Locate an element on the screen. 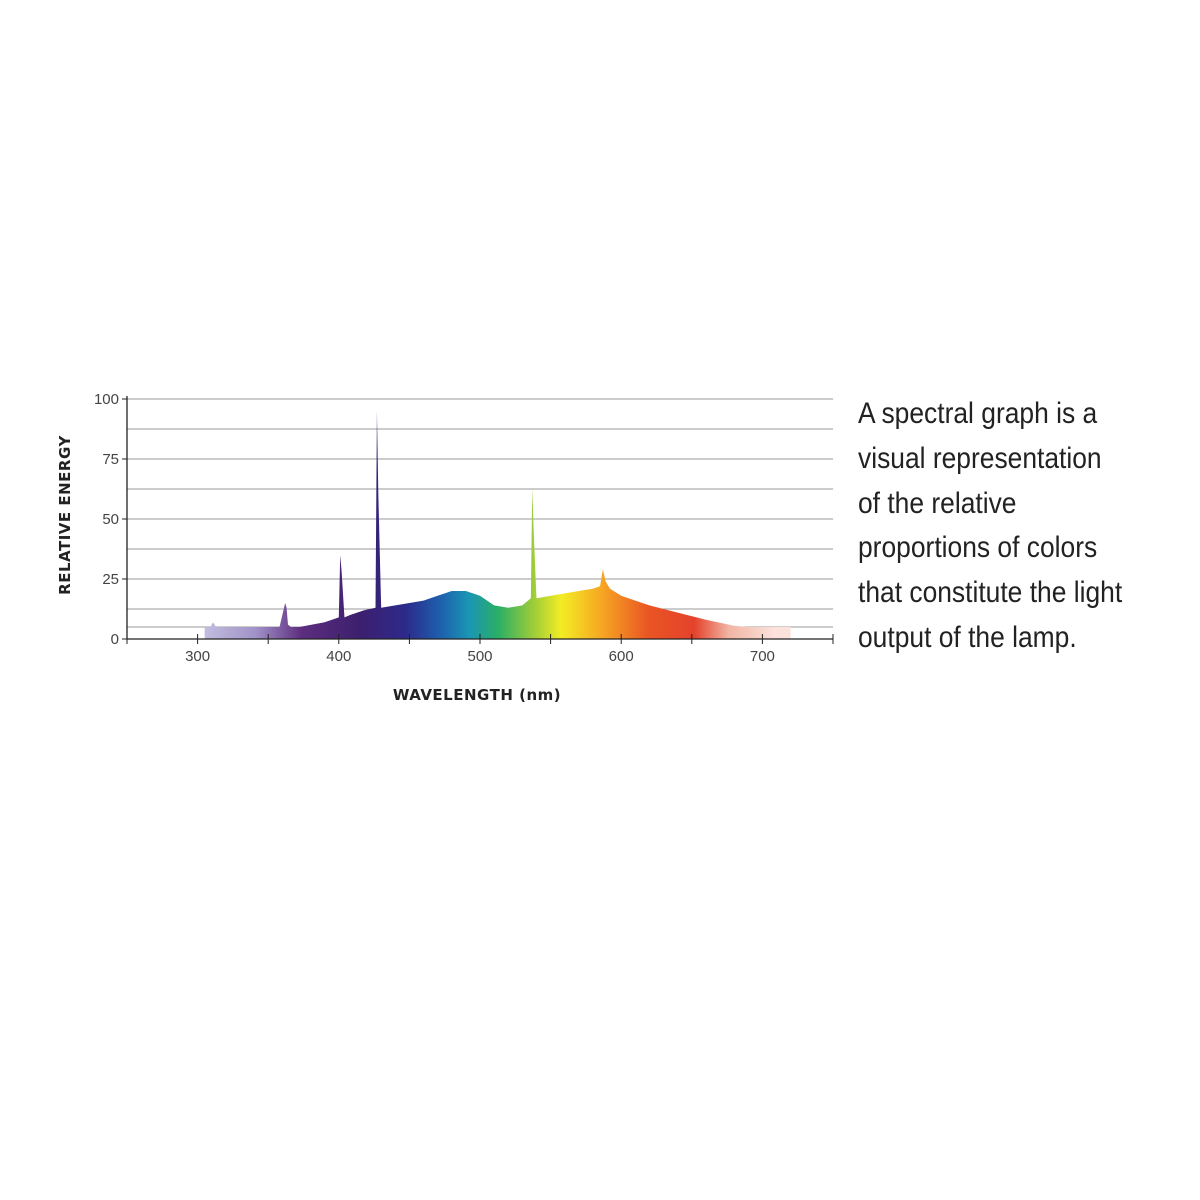 Image resolution: width=1200 pixels, height=1200 pixels. axes is located at coordinates (478, 520).